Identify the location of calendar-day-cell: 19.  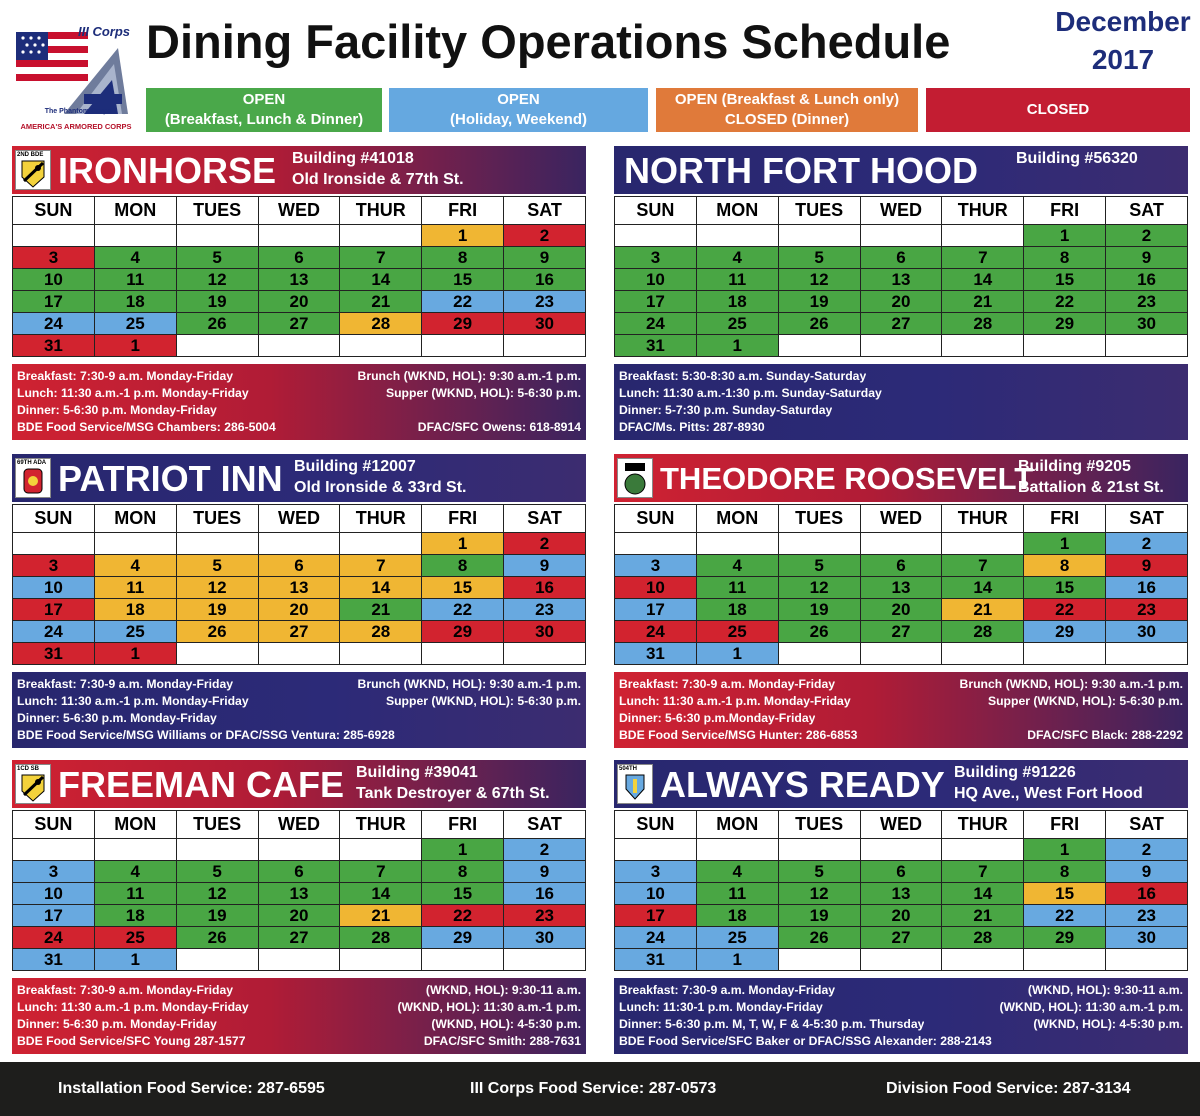
(819, 609).